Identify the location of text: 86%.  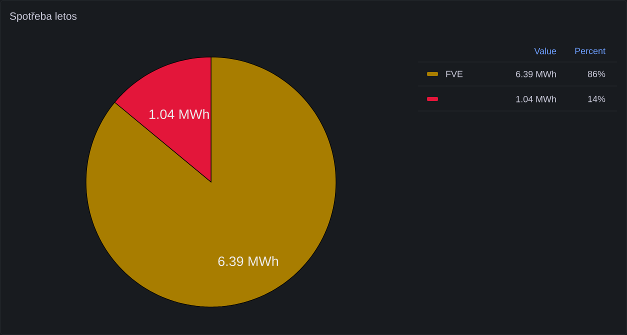
(597, 74).